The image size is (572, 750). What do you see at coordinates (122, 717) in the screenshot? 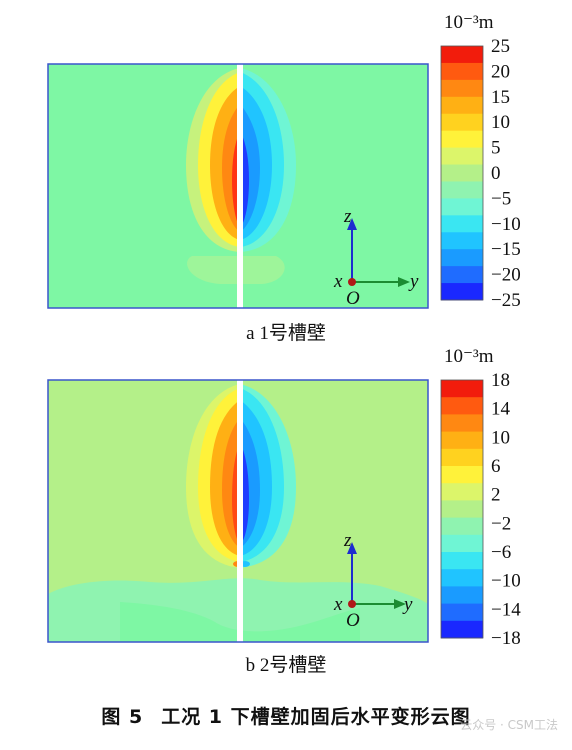
I see `caption-number: 图 5` at bounding box center [122, 717].